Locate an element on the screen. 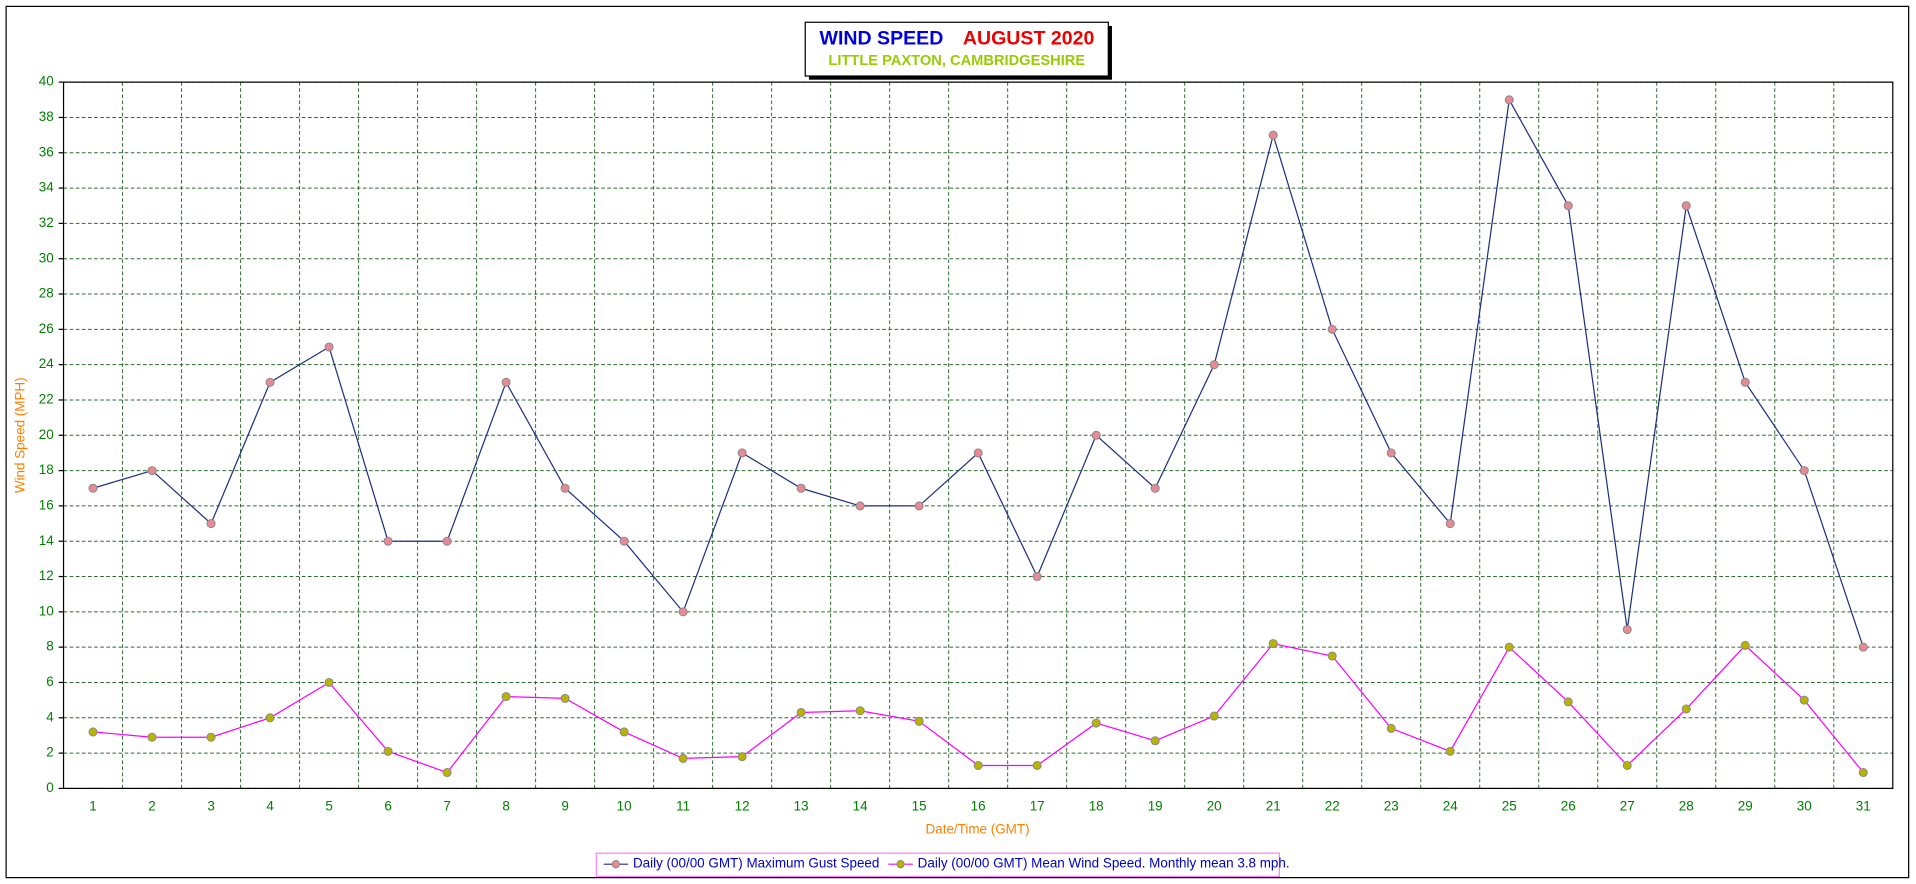 Image resolution: width=1916 pixels, height=884 pixels. x-tick-label: 17 is located at coordinates (1037, 805).